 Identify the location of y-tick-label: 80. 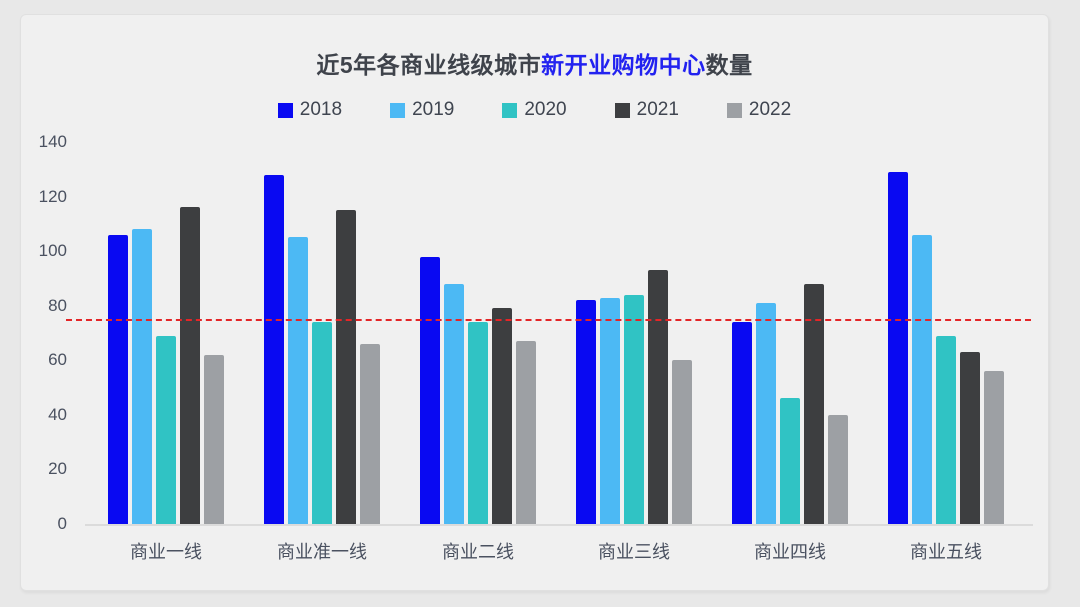
(57, 305).